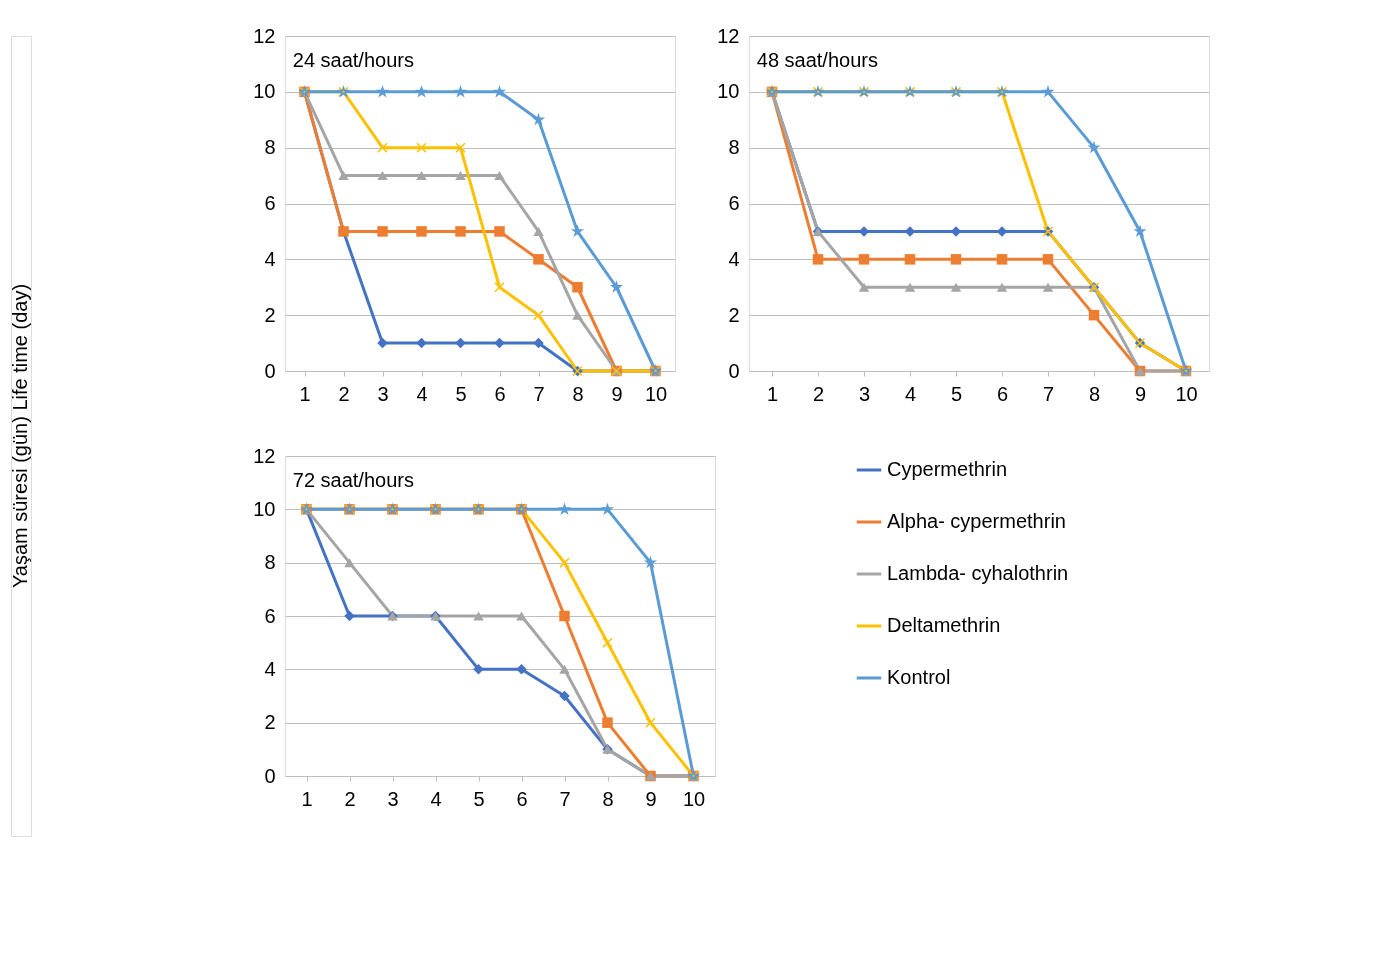 The height and width of the screenshot is (968, 1399). What do you see at coordinates (20, 436) in the screenshot?
I see `y-axis-title: Yaşam süresi (gün) Life time (day)` at bounding box center [20, 436].